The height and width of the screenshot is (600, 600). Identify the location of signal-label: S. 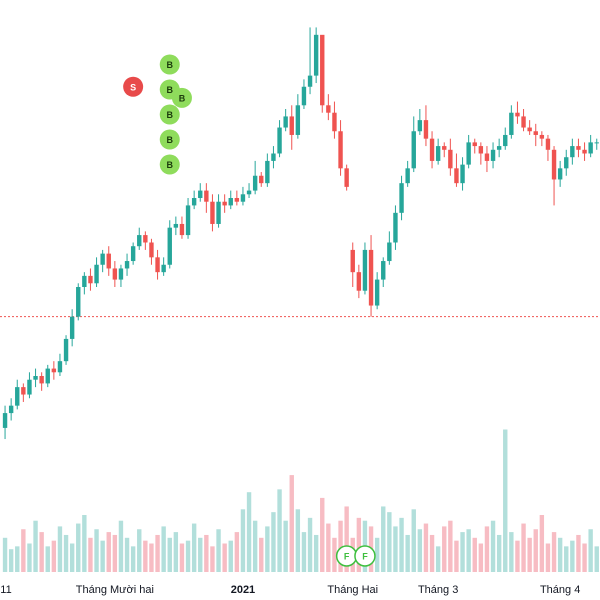
(133, 87).